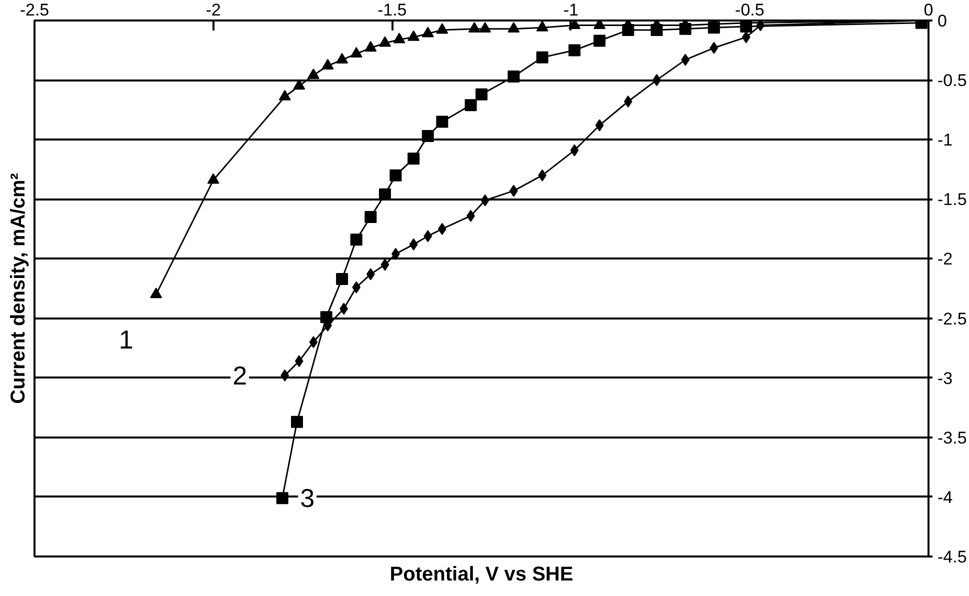  I want to click on x-axis-title: Potential, V vs SHE, so click(482, 575).